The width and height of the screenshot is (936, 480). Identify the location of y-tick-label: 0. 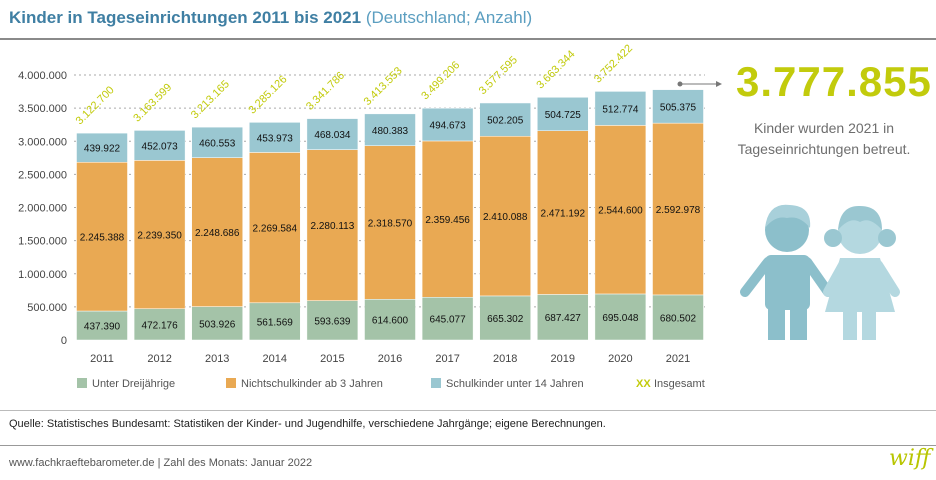
(64, 341).